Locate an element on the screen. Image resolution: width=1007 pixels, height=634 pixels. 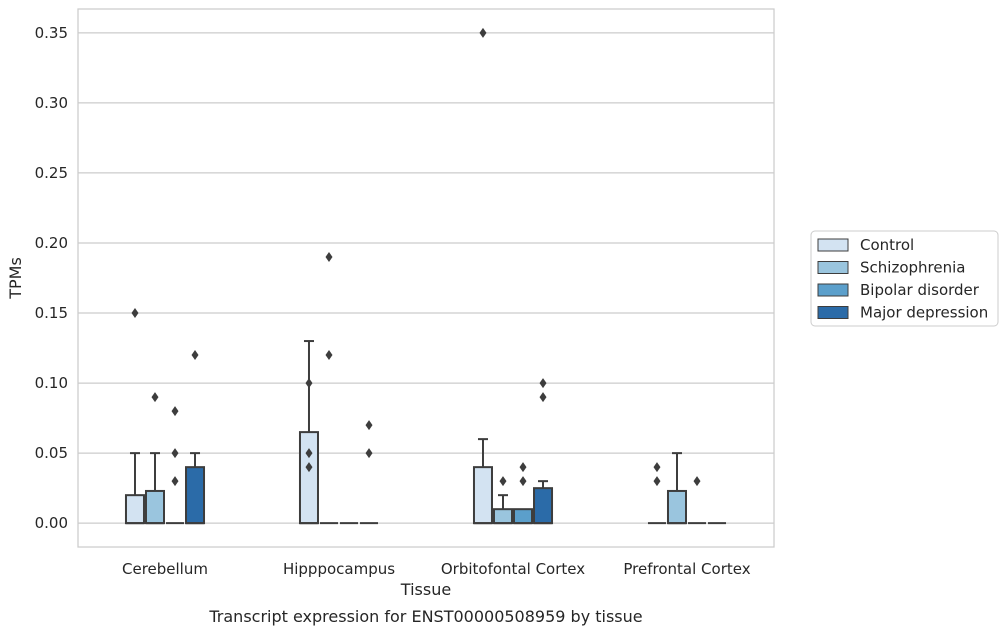
y-tick-label: 0.10 is located at coordinates (51, 383).